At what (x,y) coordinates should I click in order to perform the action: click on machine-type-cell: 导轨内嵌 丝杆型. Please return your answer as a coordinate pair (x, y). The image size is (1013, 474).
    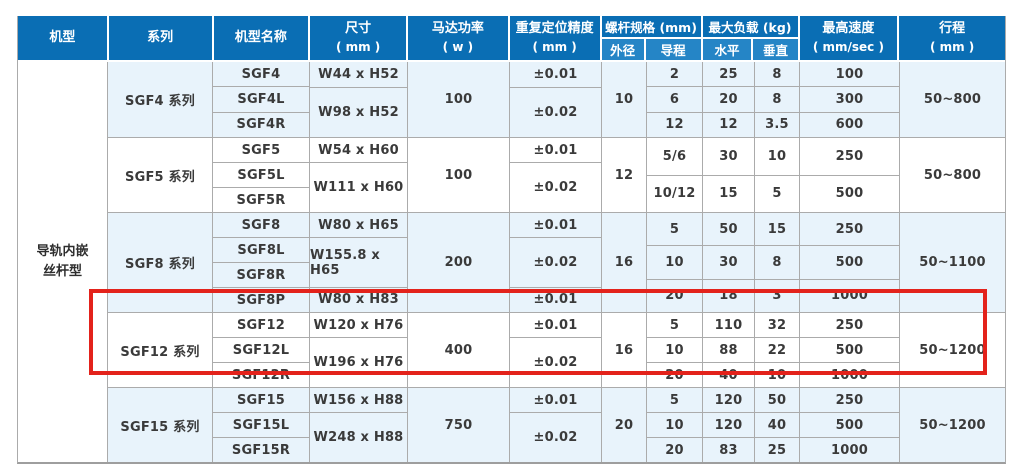
    Looking at the image, I should click on (62, 262).